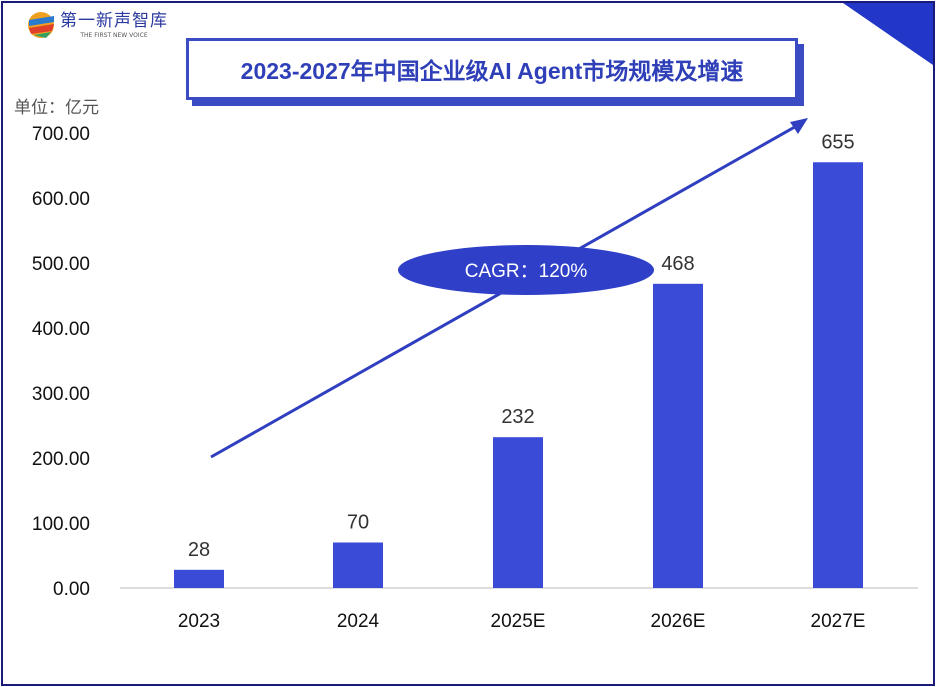 This screenshot has width=936, height=687. Describe the element at coordinates (61, 264) in the screenshot. I see `y-tick-label: 500.00` at that location.